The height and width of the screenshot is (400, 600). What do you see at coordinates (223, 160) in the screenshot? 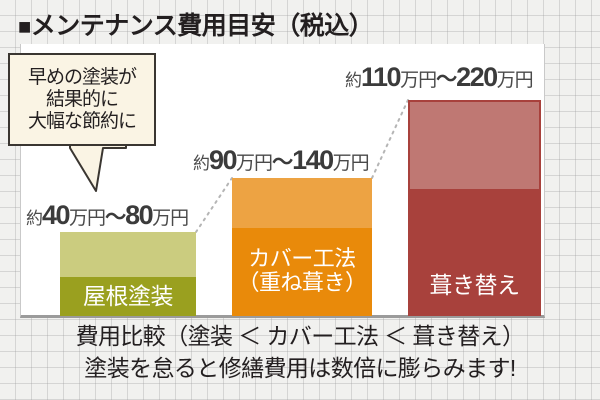
I see `price-low-cover: 90` at bounding box center [223, 160].